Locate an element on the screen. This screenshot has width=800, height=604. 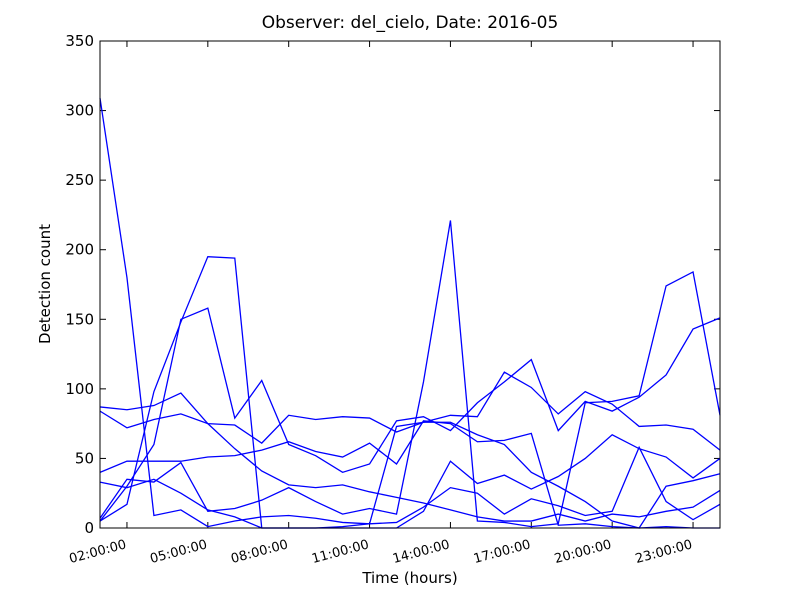
y-tick-label: 0 is located at coordinates (89, 528).